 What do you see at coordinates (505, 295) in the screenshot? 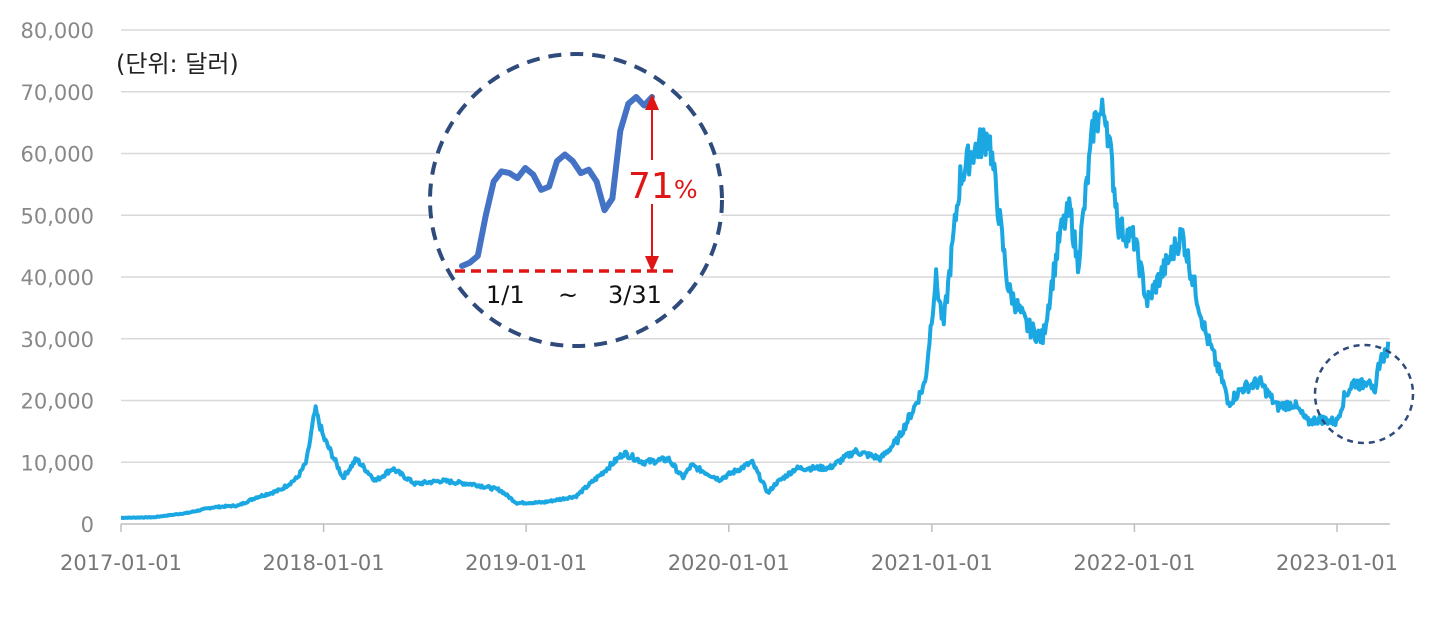
I see `inset-range-start: 1/1` at bounding box center [505, 295].